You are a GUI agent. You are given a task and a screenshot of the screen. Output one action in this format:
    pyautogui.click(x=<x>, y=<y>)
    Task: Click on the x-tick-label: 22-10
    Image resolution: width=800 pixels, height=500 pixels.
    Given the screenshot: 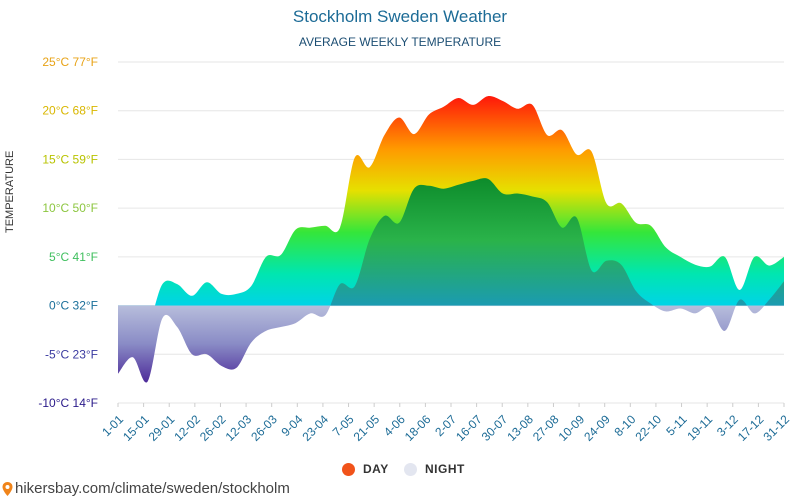 What is the action you would take?
    pyautogui.click(x=648, y=428)
    